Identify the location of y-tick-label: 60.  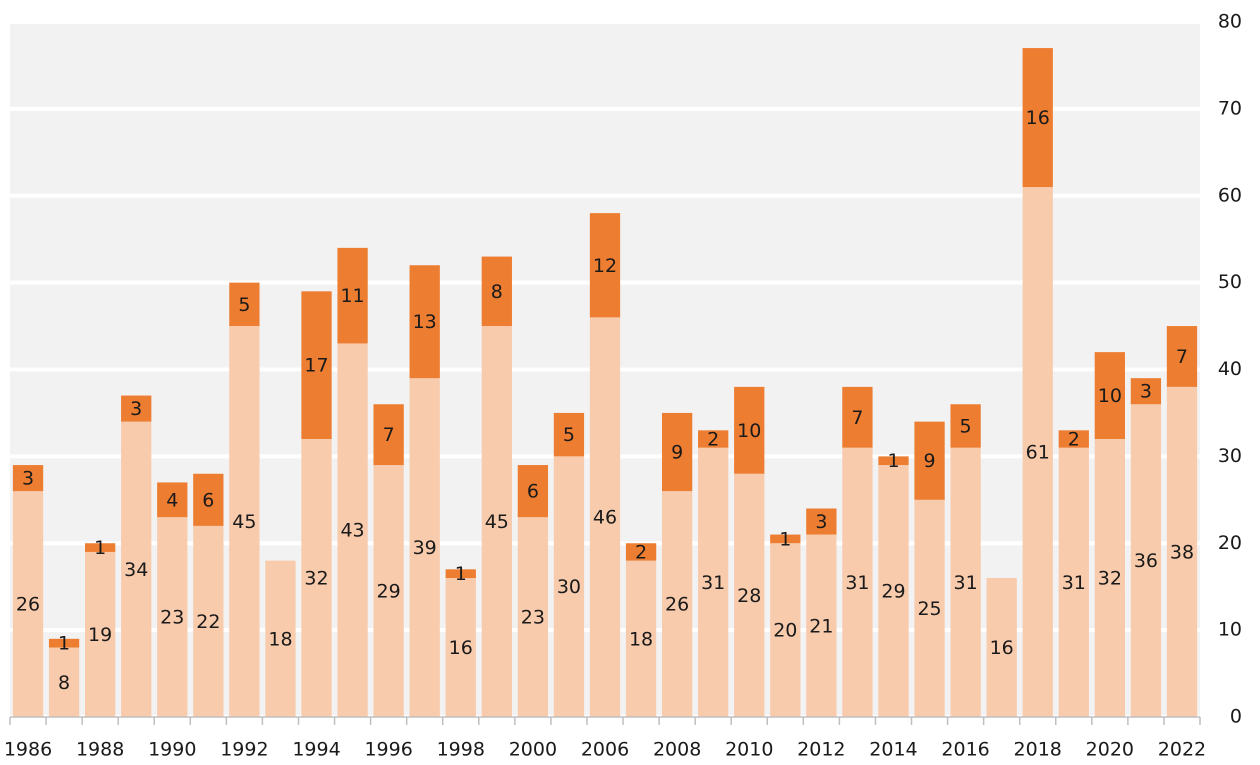
(1230, 195).